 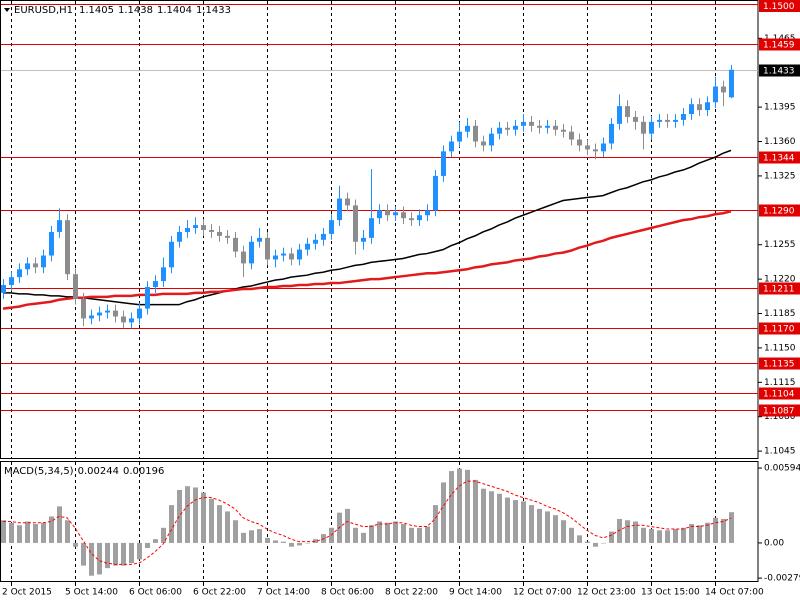 I want to click on x-tick-label: 6 Oct 06:00, so click(x=155, y=593).